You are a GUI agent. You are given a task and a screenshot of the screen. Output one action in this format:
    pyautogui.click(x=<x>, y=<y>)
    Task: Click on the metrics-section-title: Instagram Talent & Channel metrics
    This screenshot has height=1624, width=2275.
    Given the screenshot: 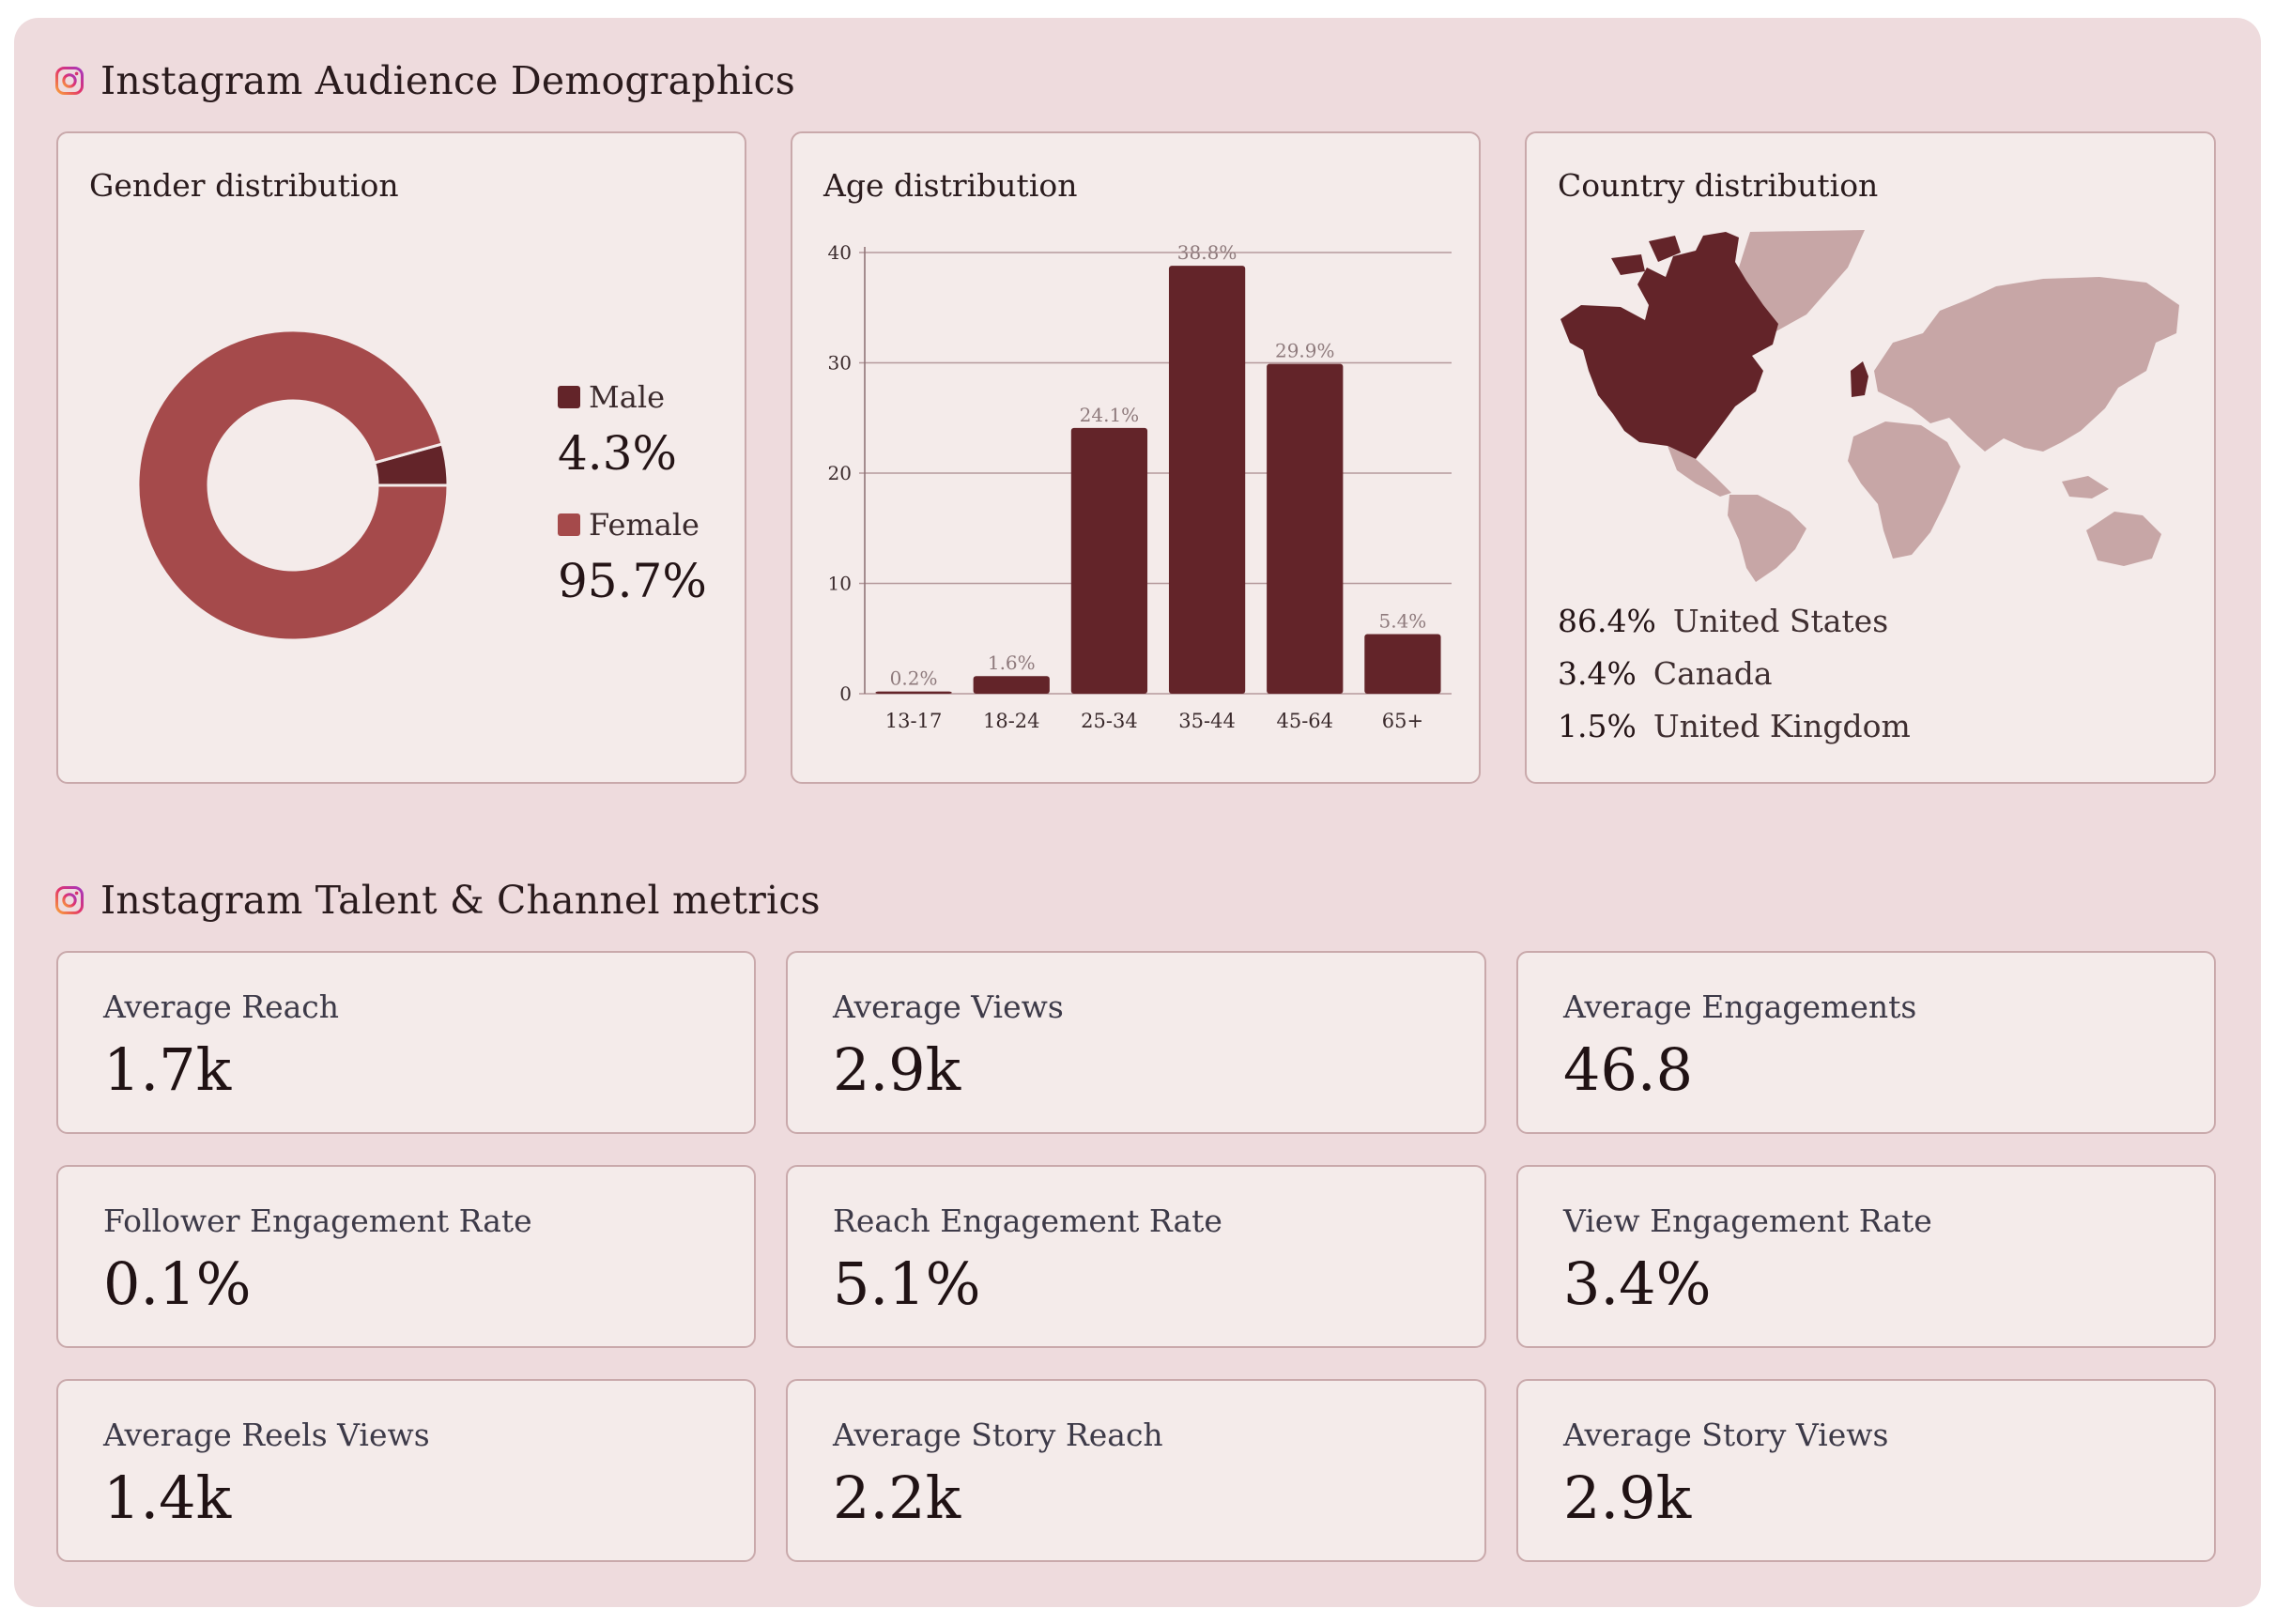 What is the action you would take?
    pyautogui.click(x=438, y=900)
    